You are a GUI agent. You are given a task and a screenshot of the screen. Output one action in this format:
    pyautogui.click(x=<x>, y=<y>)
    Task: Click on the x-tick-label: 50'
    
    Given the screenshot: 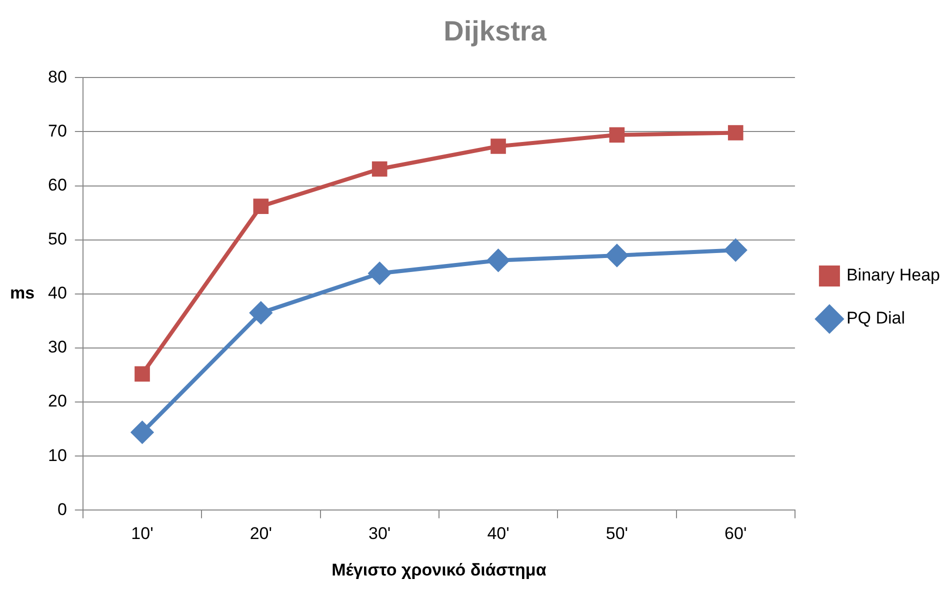 What is the action you would take?
    pyautogui.click(x=617, y=534)
    